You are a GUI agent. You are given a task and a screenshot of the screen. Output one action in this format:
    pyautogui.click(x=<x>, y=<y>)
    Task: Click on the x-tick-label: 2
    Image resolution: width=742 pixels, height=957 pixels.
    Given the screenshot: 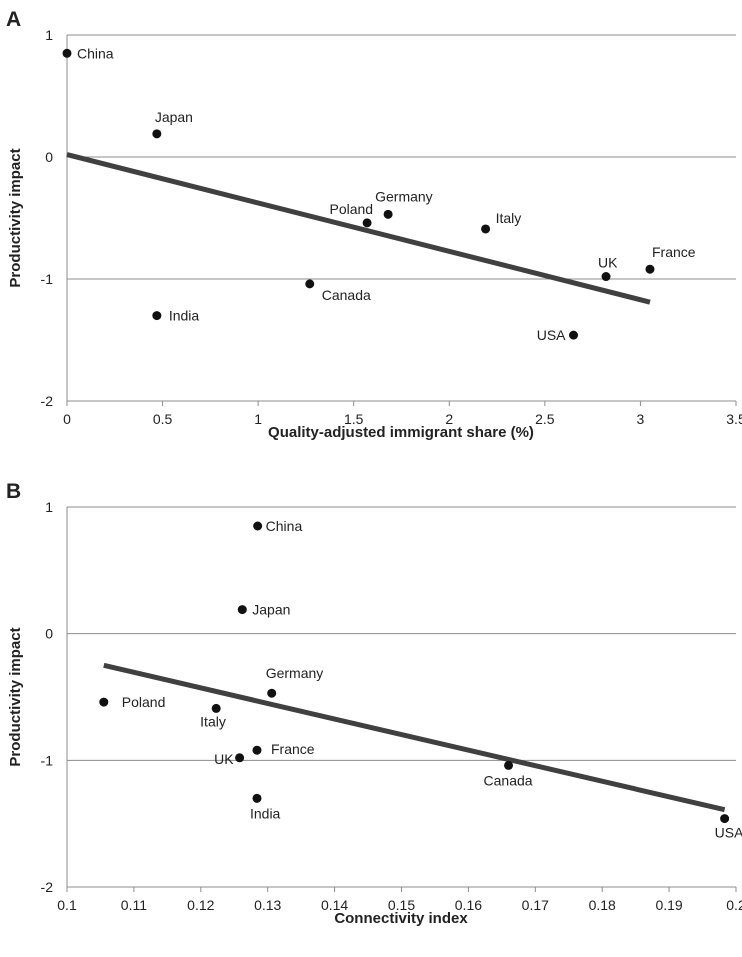 What is the action you would take?
    pyautogui.click(x=449, y=419)
    